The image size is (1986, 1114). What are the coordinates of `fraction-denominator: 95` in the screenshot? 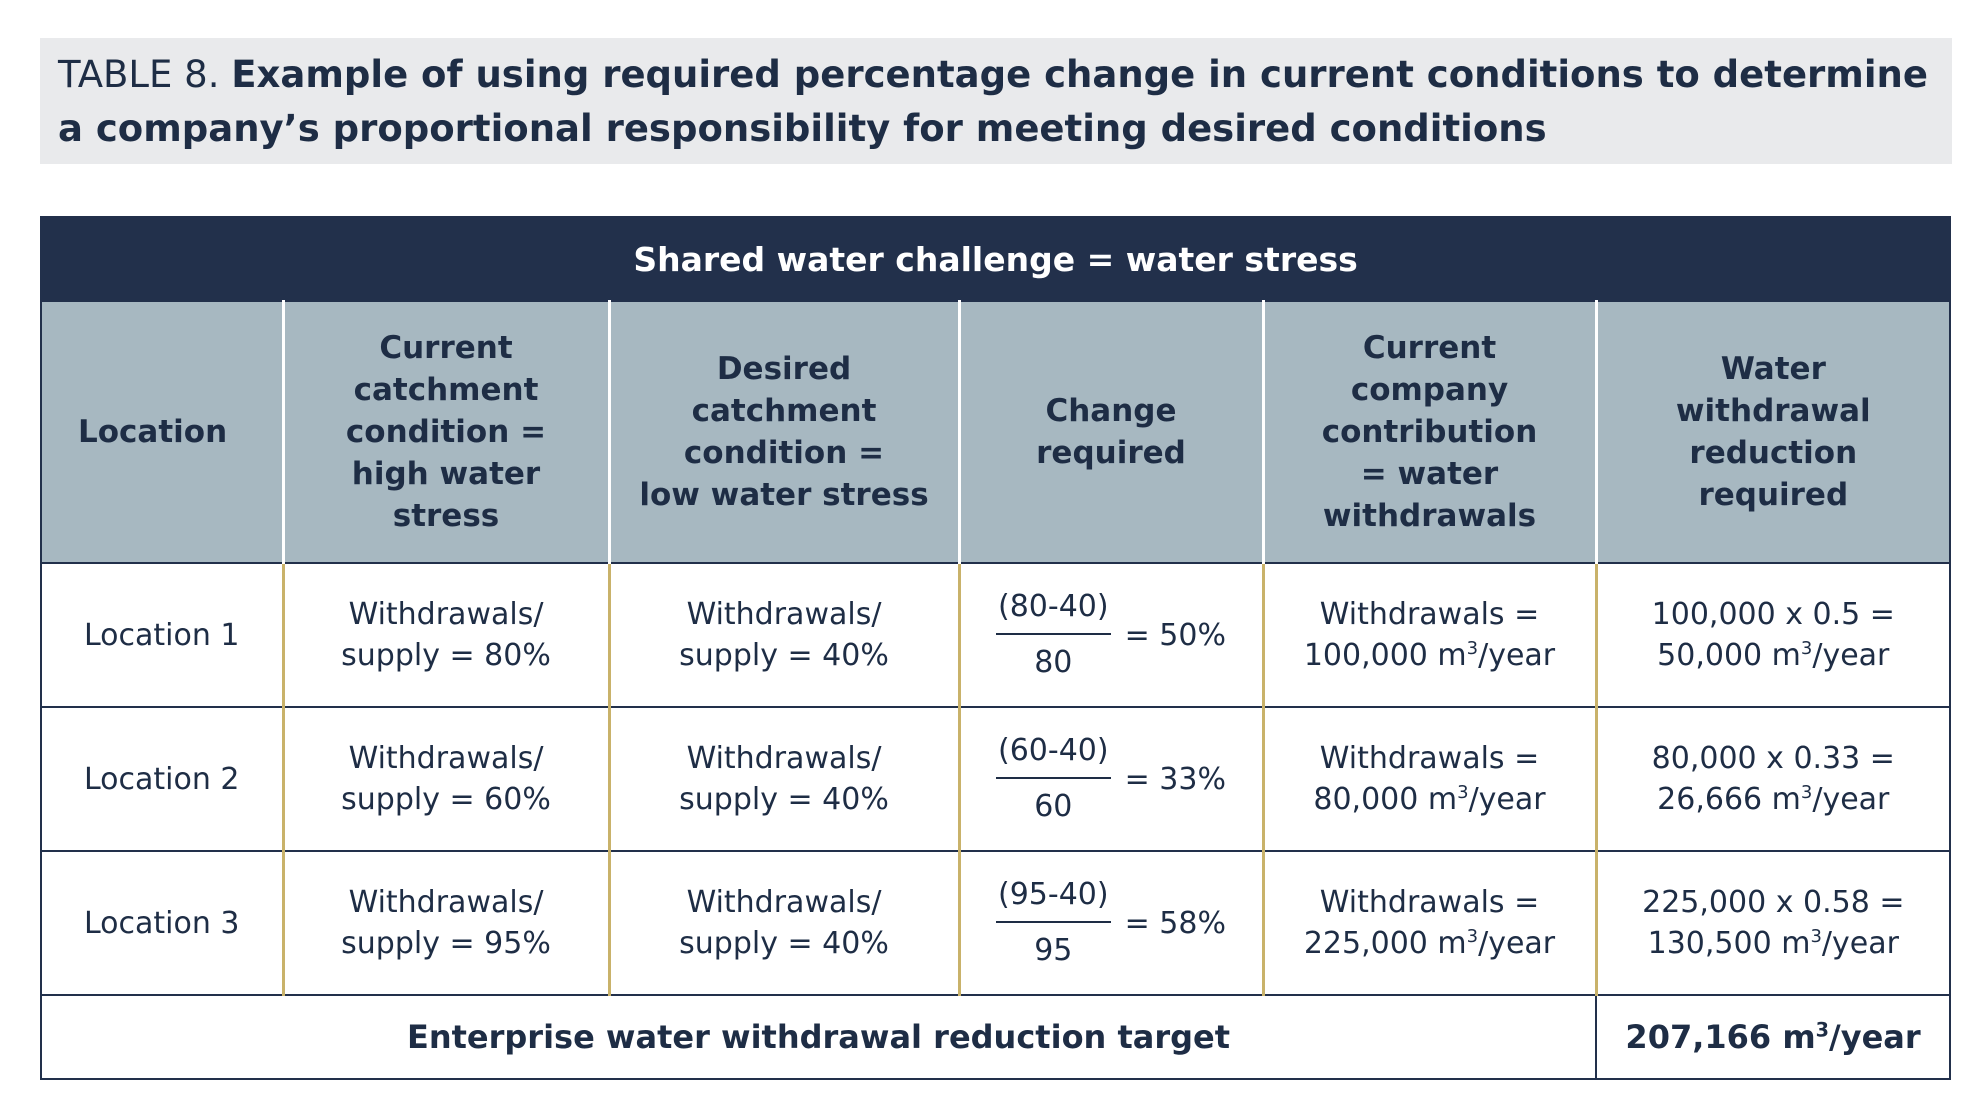 It's located at (1053, 950).